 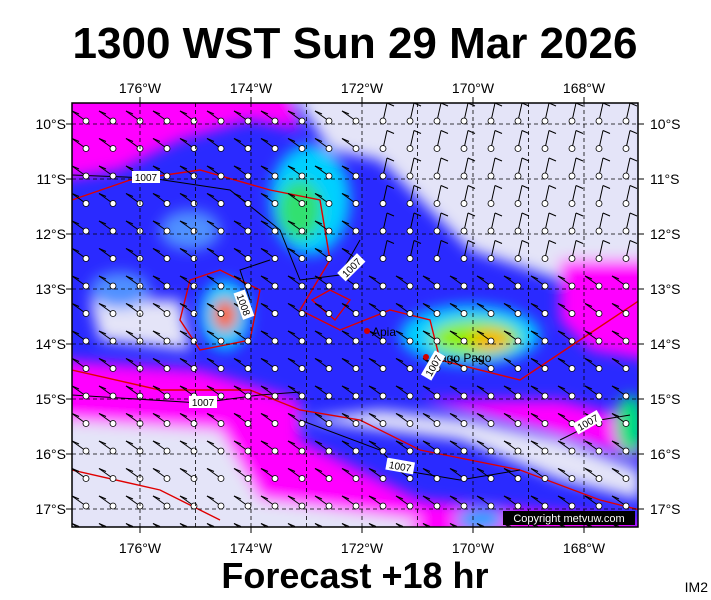 I want to click on isobar-label-box, so click(x=146, y=177).